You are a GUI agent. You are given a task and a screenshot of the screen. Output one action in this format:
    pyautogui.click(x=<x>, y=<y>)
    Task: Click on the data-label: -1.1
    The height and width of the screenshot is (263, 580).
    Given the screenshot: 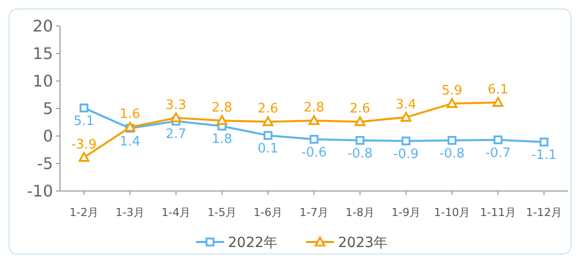 What is the action you would take?
    pyautogui.click(x=544, y=156)
    